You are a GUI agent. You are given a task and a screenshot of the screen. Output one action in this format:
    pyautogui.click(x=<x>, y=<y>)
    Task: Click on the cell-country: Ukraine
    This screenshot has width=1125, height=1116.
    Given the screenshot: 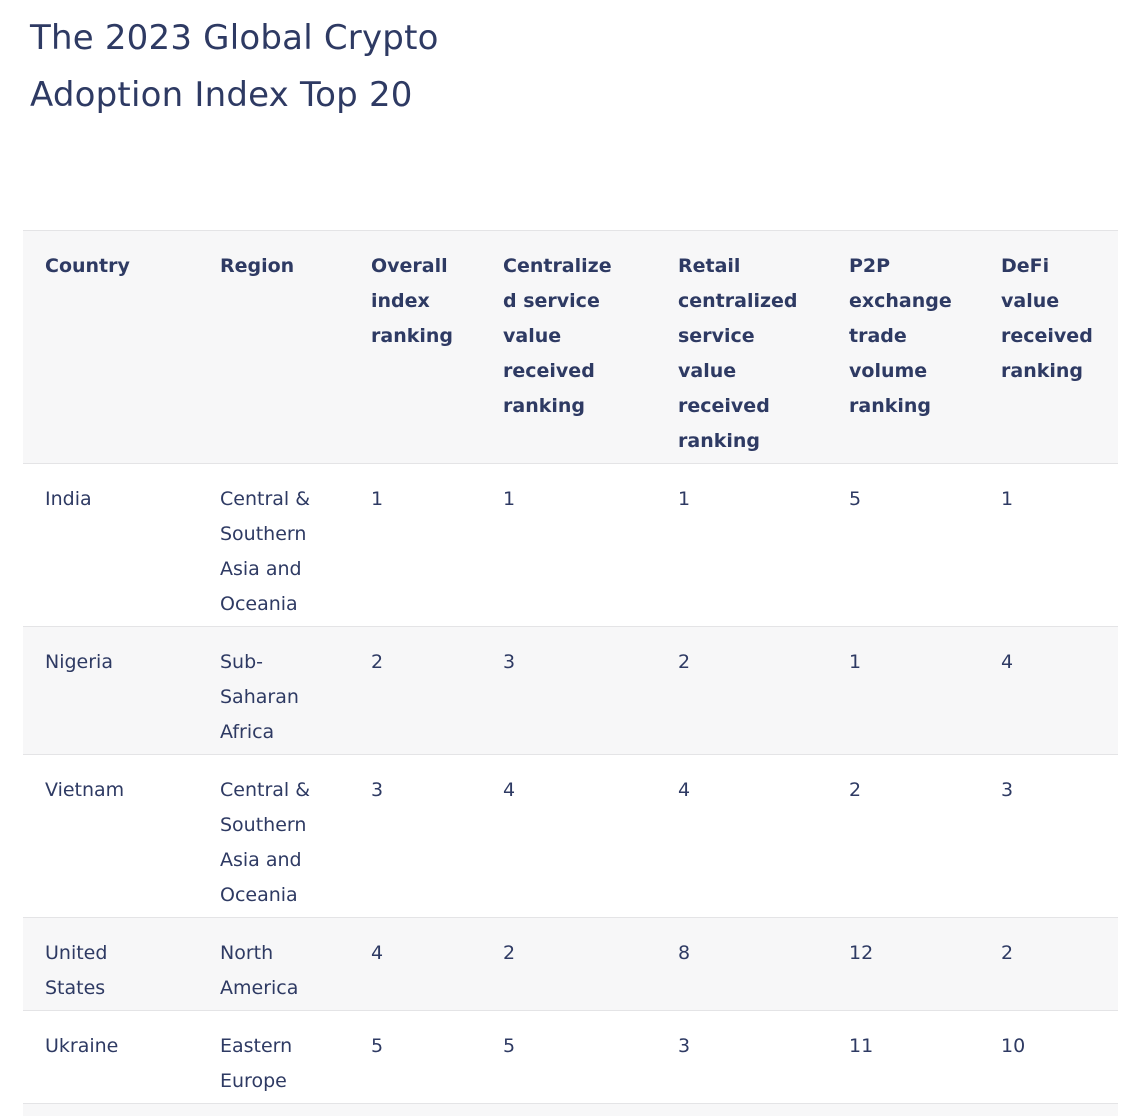 What is the action you would take?
    pyautogui.click(x=82, y=1046)
    